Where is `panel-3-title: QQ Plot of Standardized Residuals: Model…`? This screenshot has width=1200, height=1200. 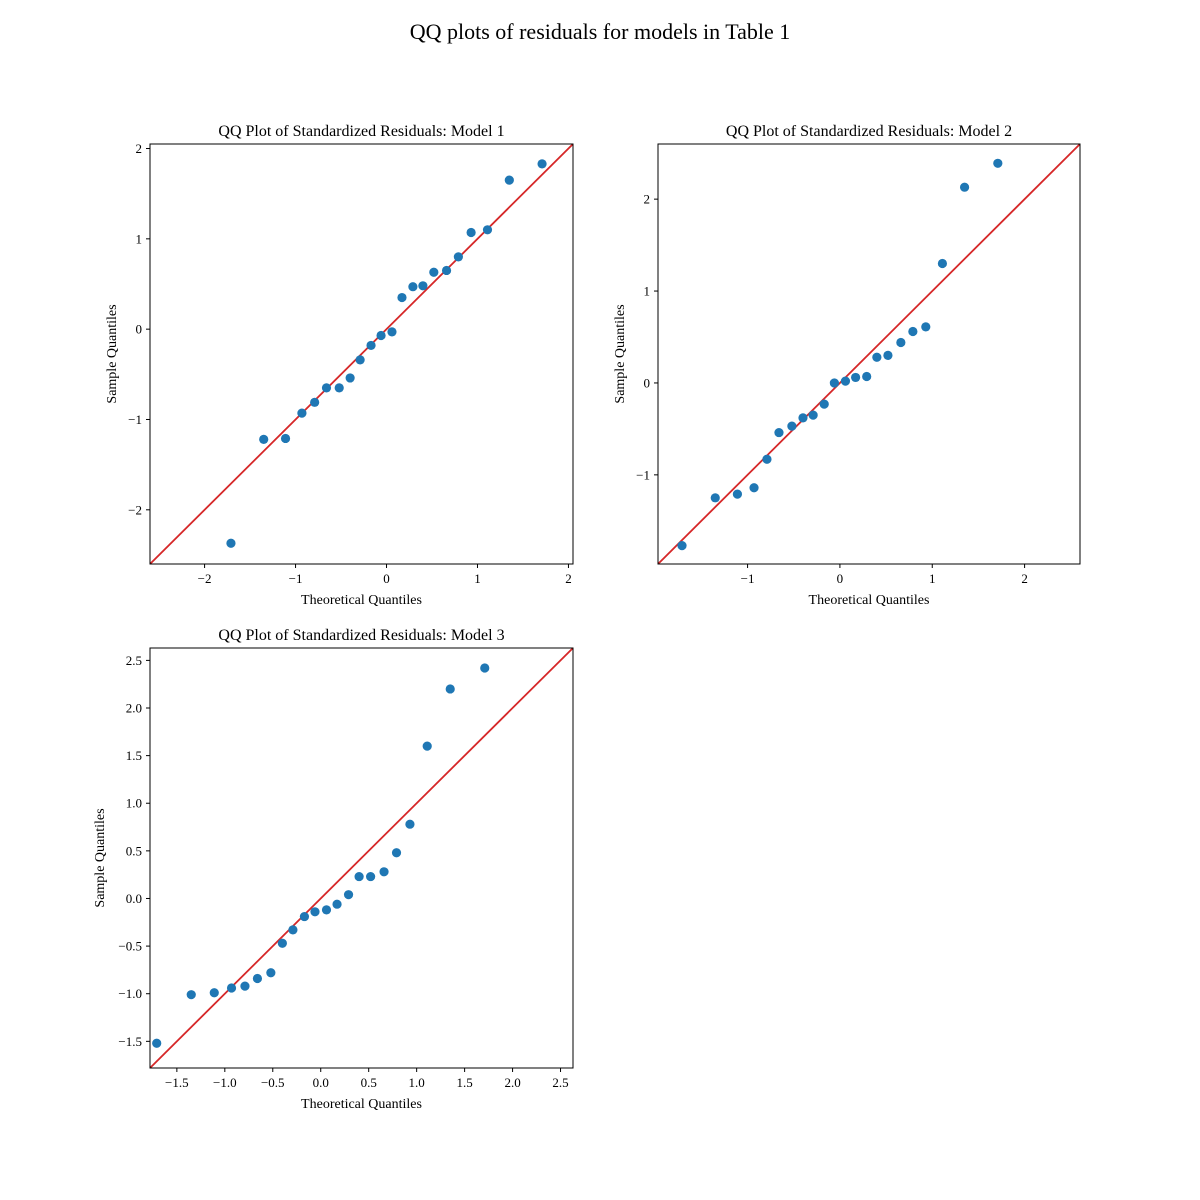 panel-3-title: QQ Plot of Standardized Residuals: Model… is located at coordinates (361, 635).